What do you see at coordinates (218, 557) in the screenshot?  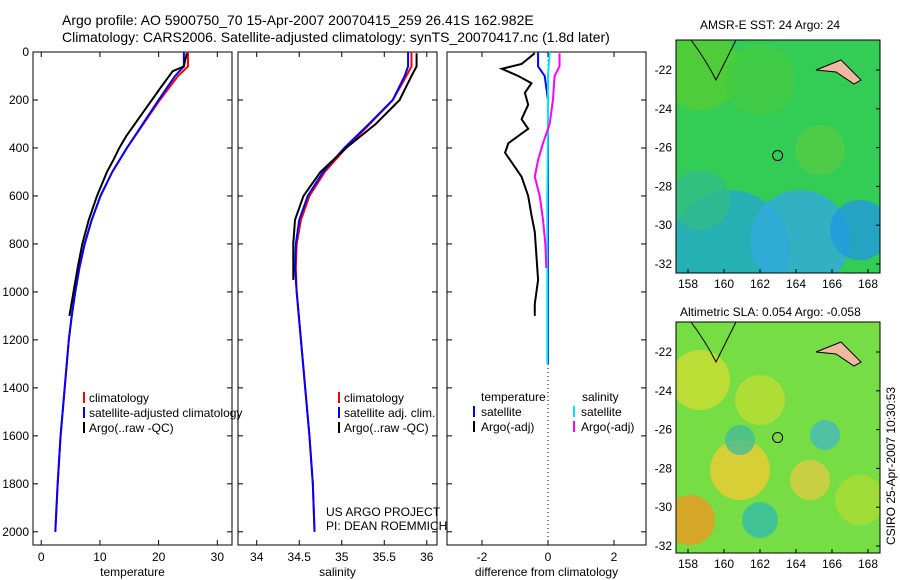 I see `x-tick-label: 30` at bounding box center [218, 557].